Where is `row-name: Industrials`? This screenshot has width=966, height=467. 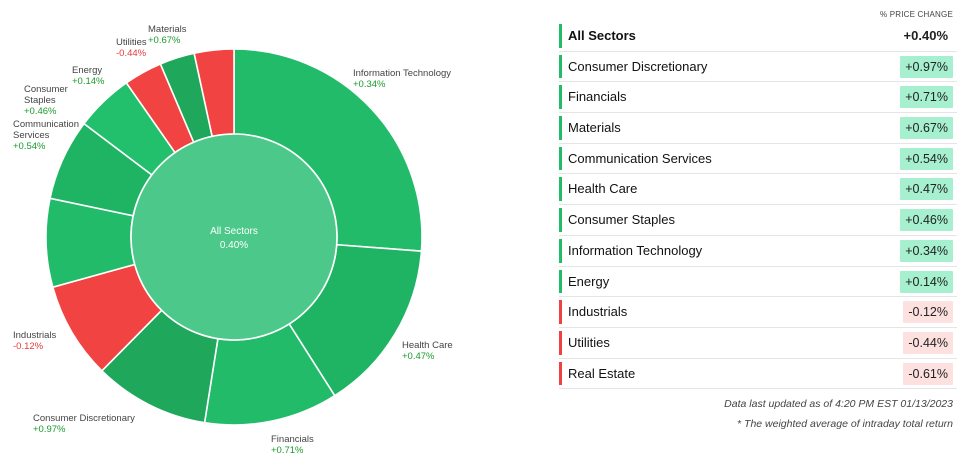 row-name: Industrials is located at coordinates (598, 312).